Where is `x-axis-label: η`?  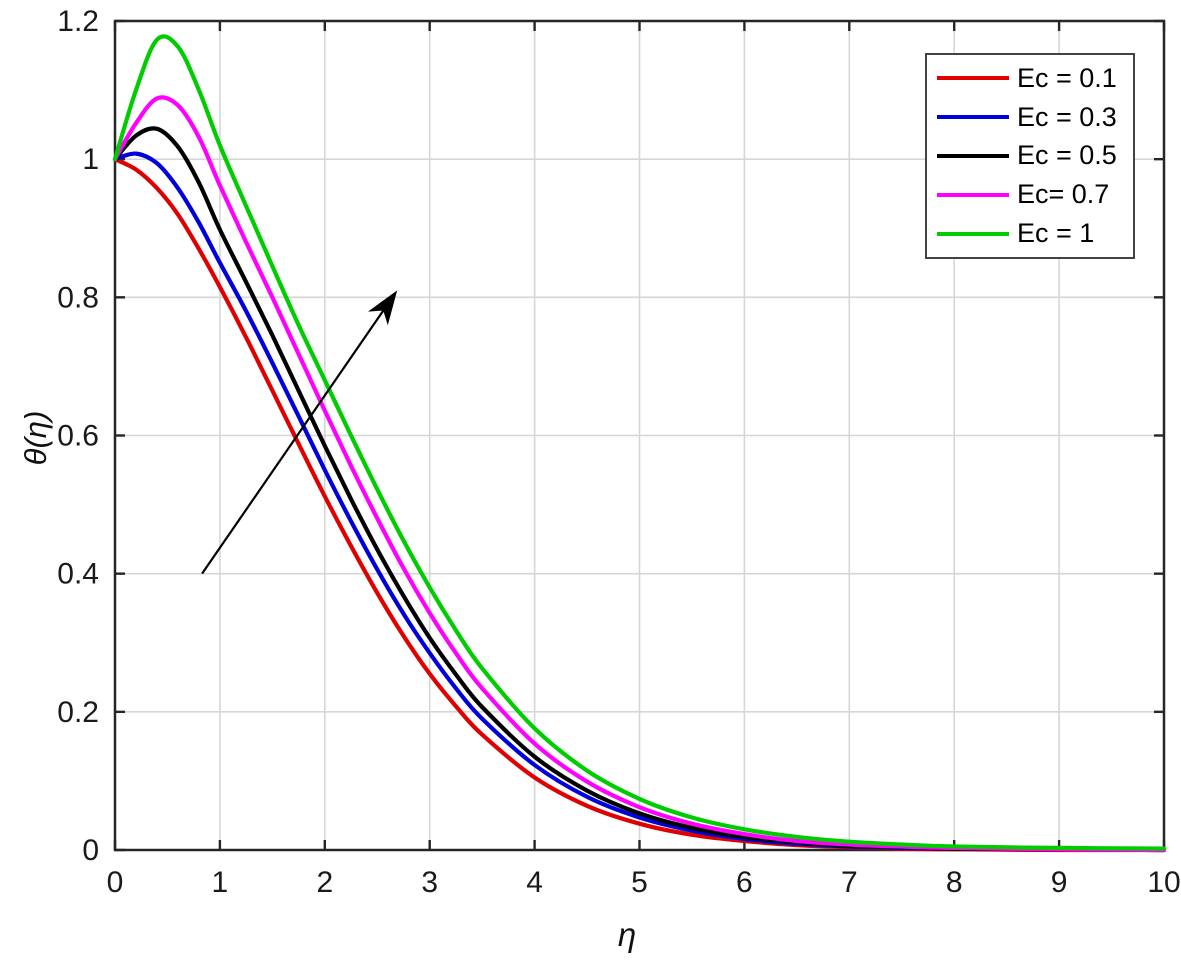 x-axis-label: η is located at coordinates (627, 934).